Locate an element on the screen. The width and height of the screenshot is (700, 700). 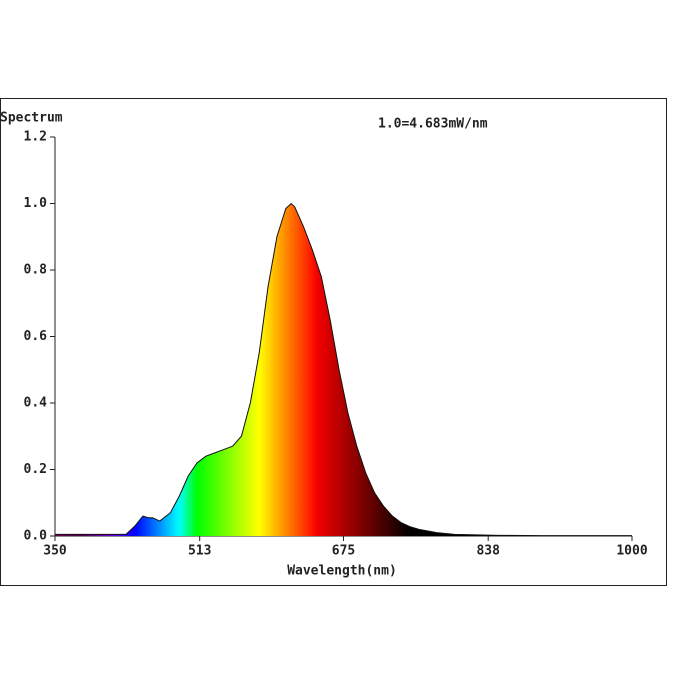
x-tick-label: 513 is located at coordinates (199, 551).